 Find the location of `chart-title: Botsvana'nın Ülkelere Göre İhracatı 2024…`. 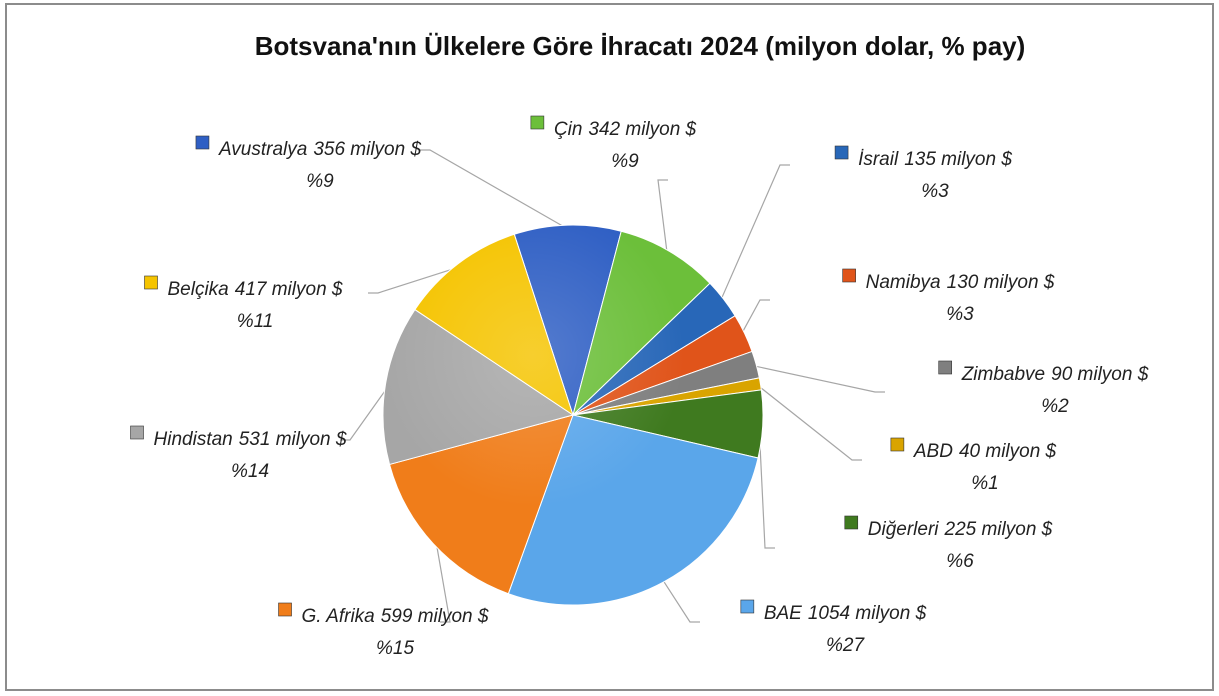

chart-title: Botsvana'nın Ülkelere Göre İhracatı 2024… is located at coordinates (640, 46).